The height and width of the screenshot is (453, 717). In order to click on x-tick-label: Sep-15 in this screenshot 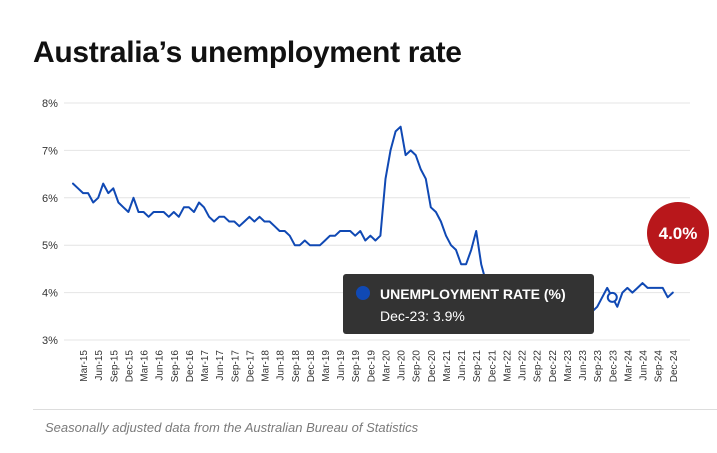, I will do `click(114, 366)`.